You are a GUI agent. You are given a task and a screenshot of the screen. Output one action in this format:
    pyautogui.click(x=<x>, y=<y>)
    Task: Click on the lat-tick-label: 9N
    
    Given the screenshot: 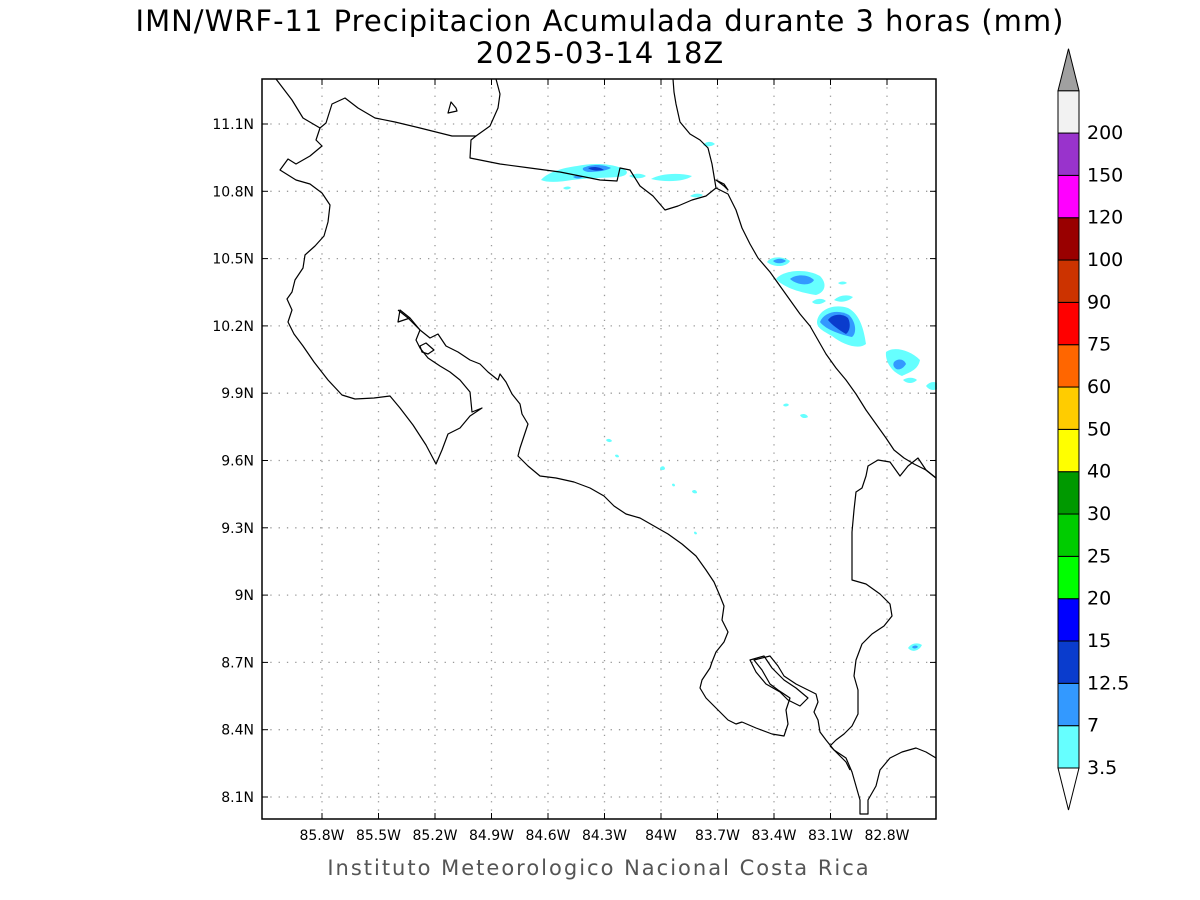 What is the action you would take?
    pyautogui.click(x=244, y=596)
    